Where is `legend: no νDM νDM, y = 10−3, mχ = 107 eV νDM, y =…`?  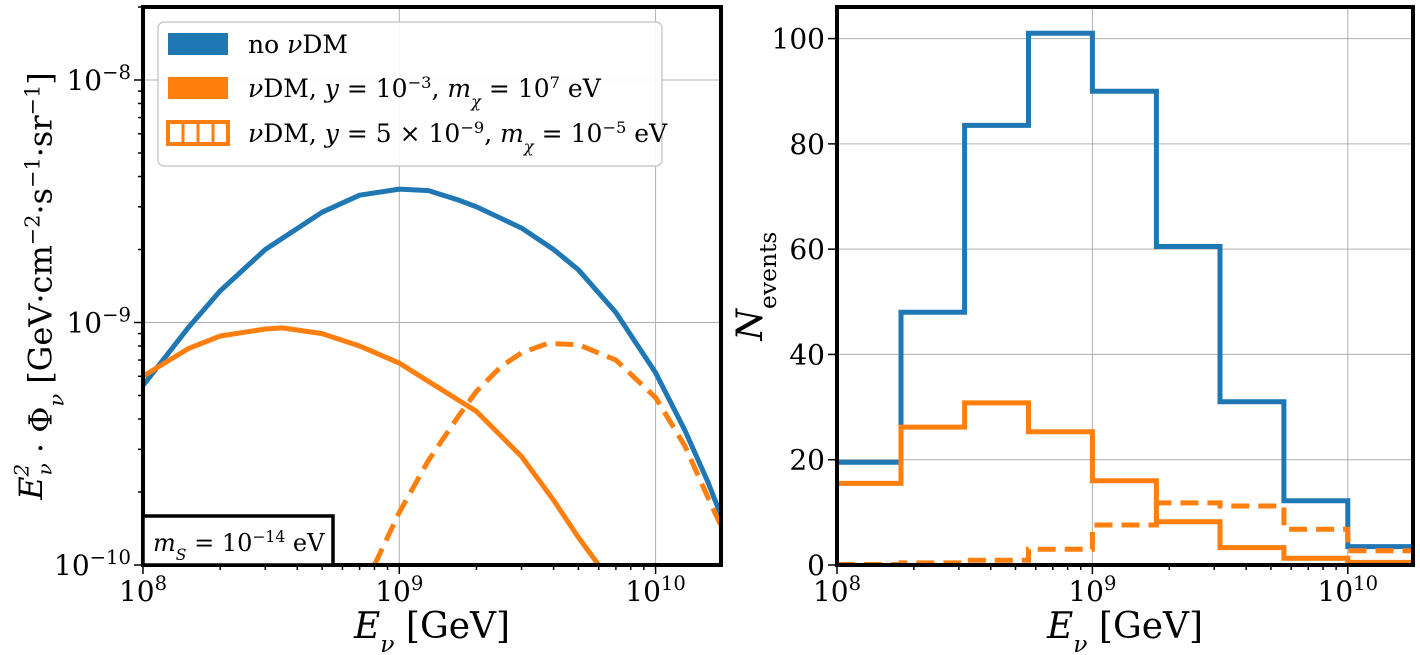 legend: no νDM νDM, y = 10−3, mχ = 107 eV νDM, y =… is located at coordinates (412, 94).